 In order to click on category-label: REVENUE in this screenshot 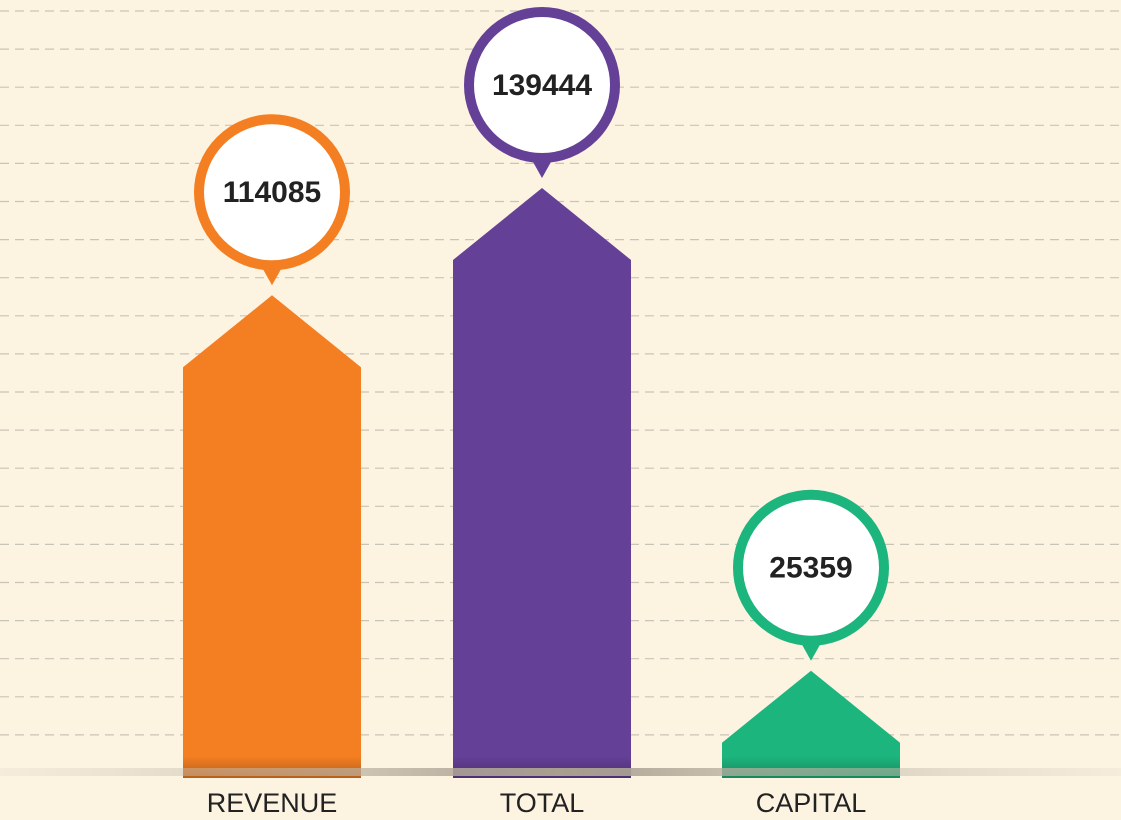, I will do `click(272, 803)`.